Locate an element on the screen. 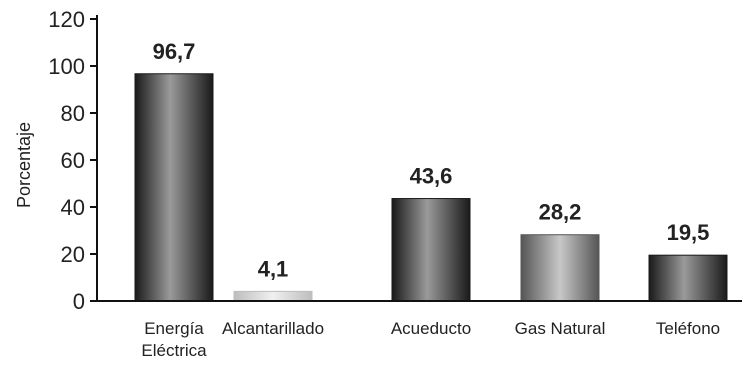 The image size is (746, 366). x-category-label: Alcantarillado is located at coordinates (273, 328).